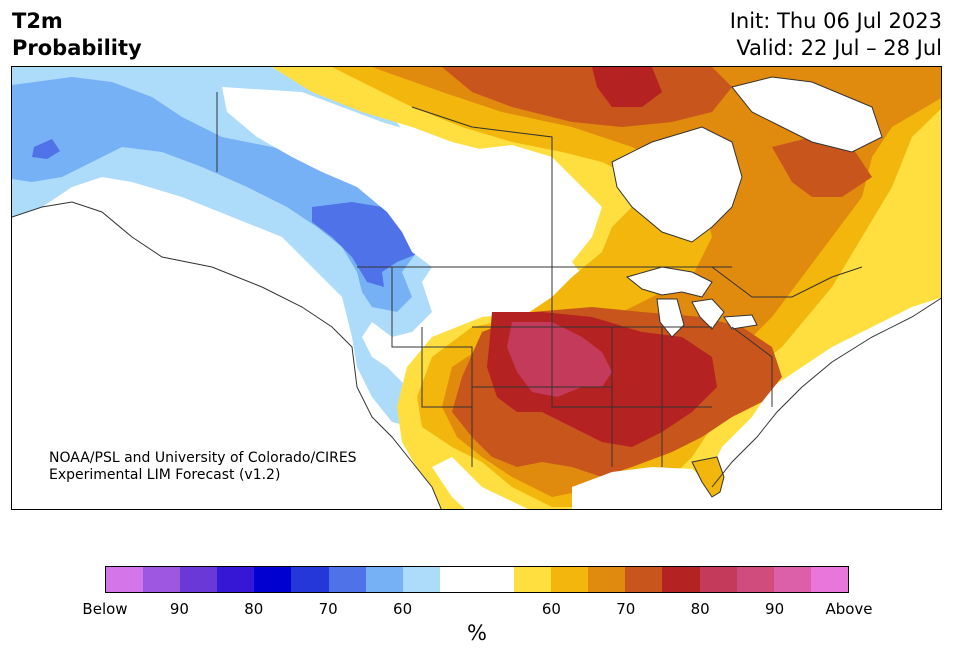 The image size is (953, 659). Describe the element at coordinates (77, 35) in the screenshot. I see `map-title: T2m Probability` at that location.